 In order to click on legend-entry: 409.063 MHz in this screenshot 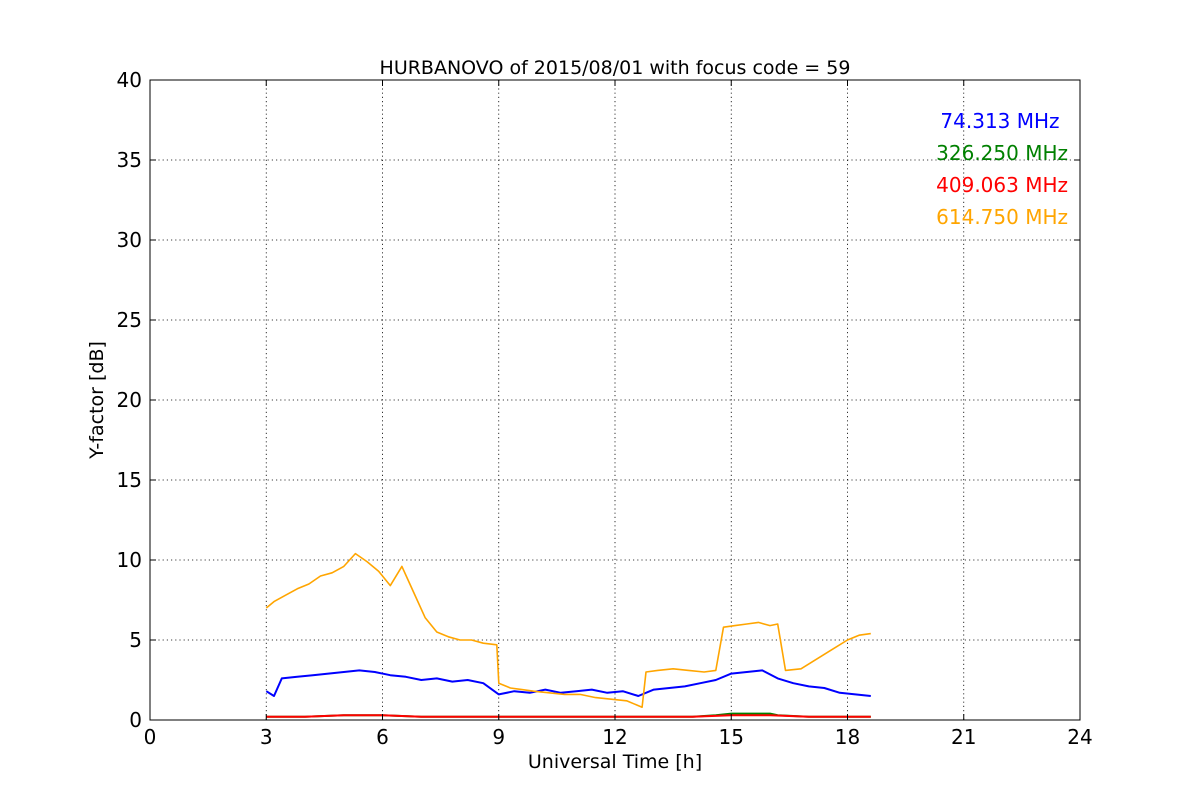, I will do `click(1002, 185)`.